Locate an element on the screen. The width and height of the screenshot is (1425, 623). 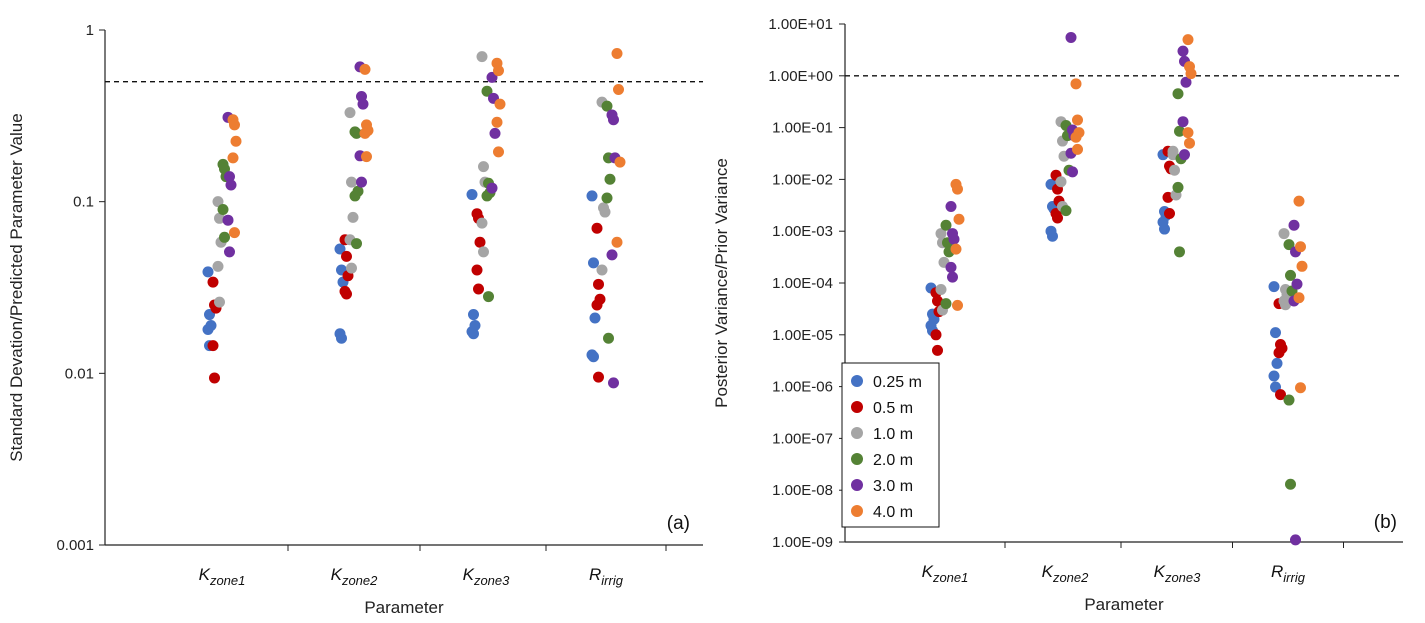
y-tick-label: 1.00E-08 is located at coordinates (802, 490).